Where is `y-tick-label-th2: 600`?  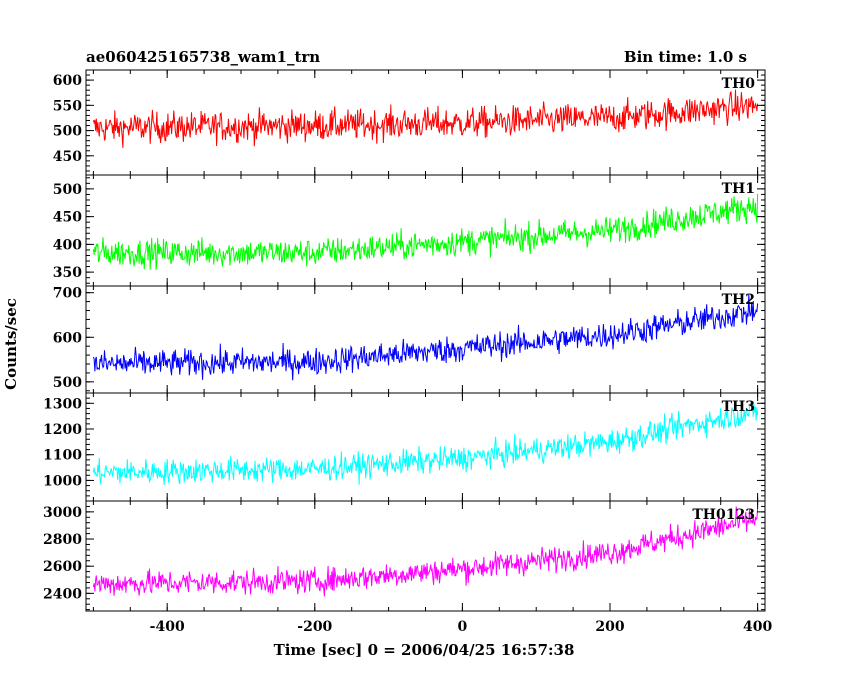
y-tick-label-th2: 600 is located at coordinates (67, 338).